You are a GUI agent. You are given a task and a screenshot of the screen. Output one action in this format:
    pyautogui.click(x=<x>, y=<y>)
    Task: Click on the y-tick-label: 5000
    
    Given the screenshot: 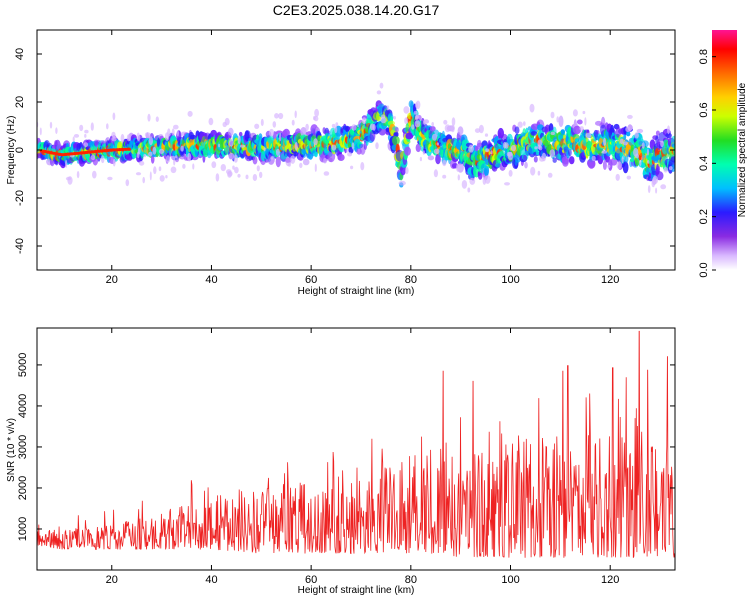 What is the action you would take?
    pyautogui.click(x=23, y=365)
    